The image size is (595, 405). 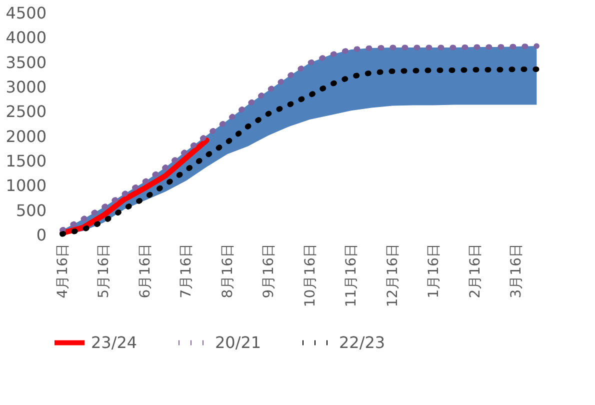 I want to click on x-tick-label: 1月16日, so click(x=434, y=271).